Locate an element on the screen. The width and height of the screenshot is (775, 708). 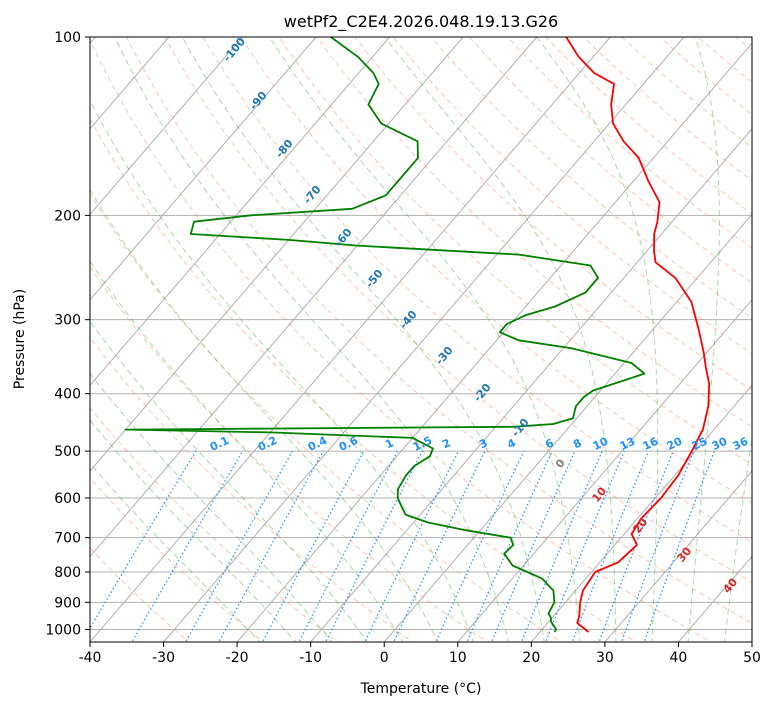
y-tick-label: 300 is located at coordinates (67, 321).